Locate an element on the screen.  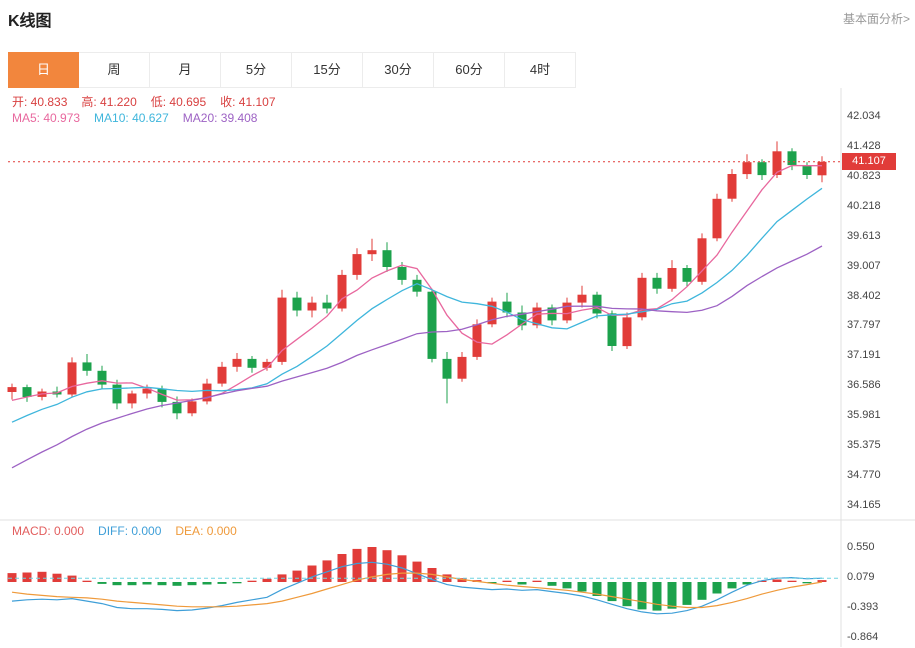
axis-label: 40.218 is located at coordinates (864, 206).